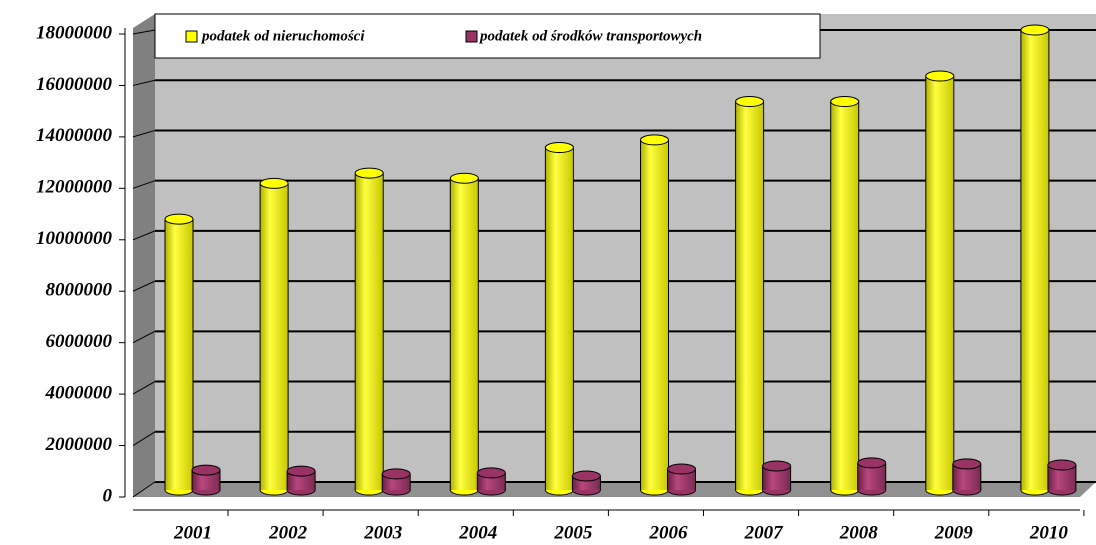  What do you see at coordinates (1049, 532) in the screenshot?
I see `x-tick-label: 2010` at bounding box center [1049, 532].